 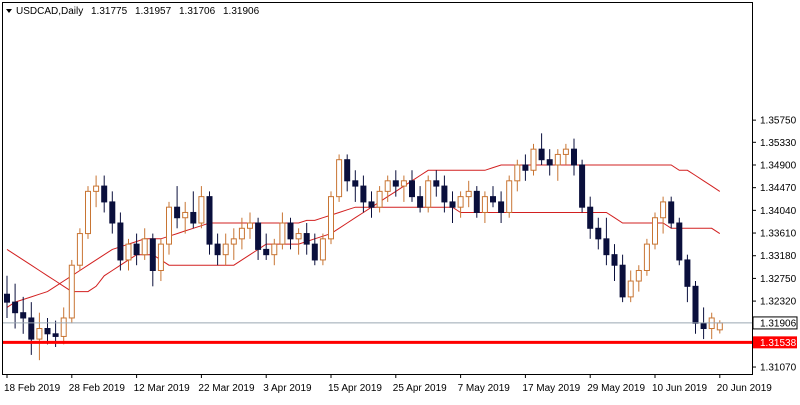 What do you see at coordinates (197, 11) in the screenshot?
I see `header-low: 1.31706` at bounding box center [197, 11].